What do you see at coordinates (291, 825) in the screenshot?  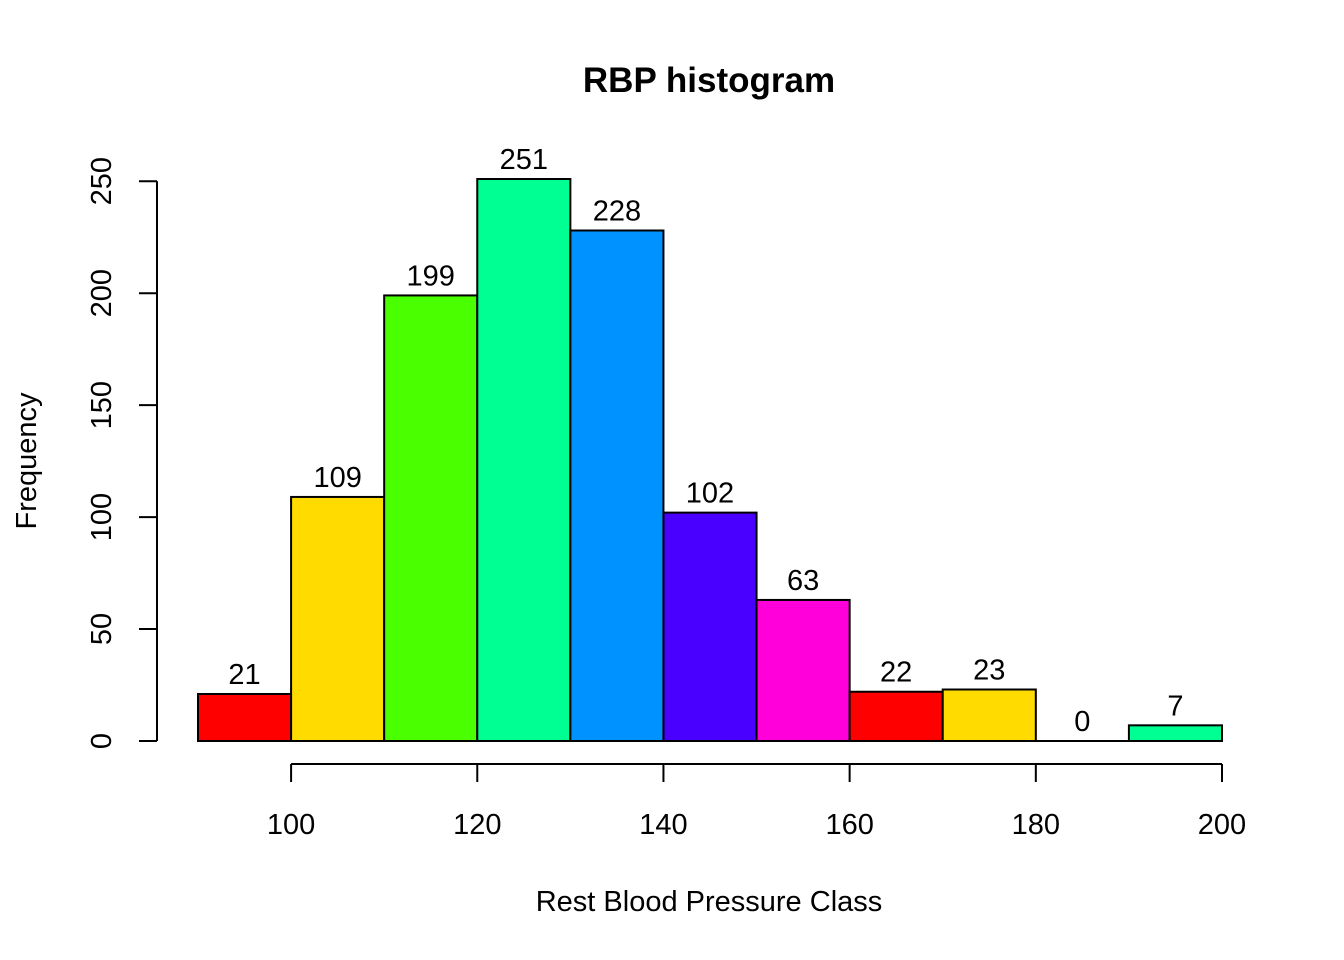 I see `x-tick-label: 100` at bounding box center [291, 825].